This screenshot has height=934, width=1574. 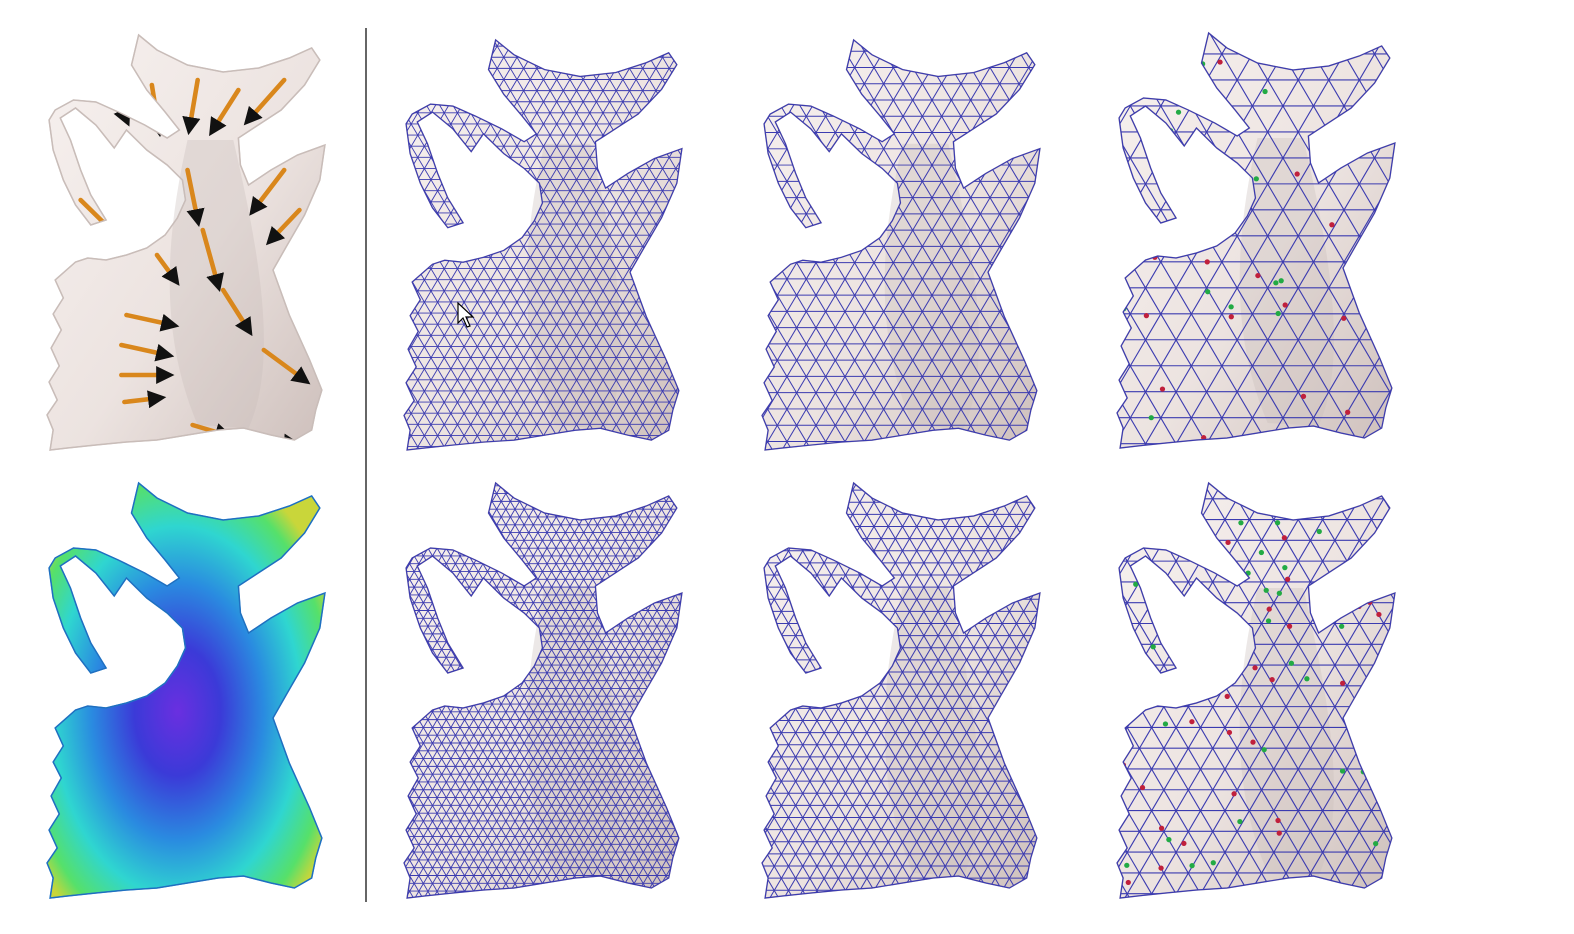 I want to click on panel-input-density-field, so click(x=186, y=690).